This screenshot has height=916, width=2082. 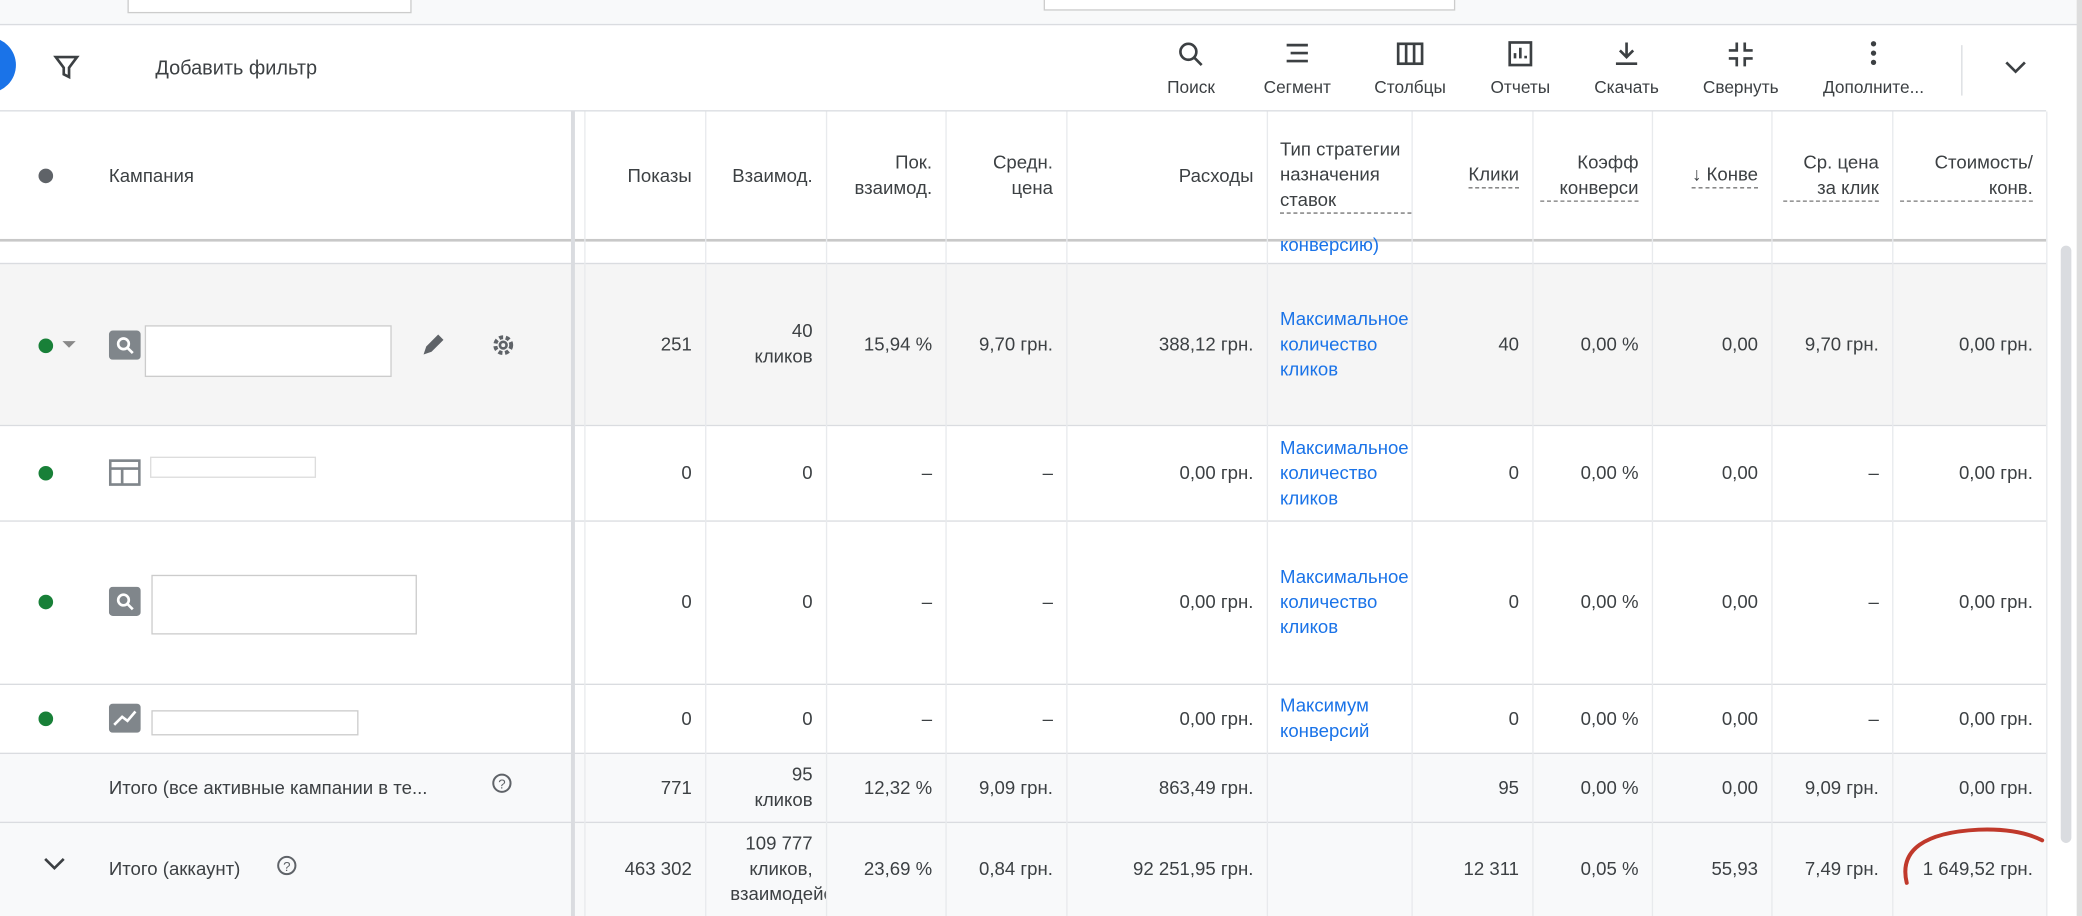 I want to click on toolbar-button: Сегмент, so click(x=1298, y=68).